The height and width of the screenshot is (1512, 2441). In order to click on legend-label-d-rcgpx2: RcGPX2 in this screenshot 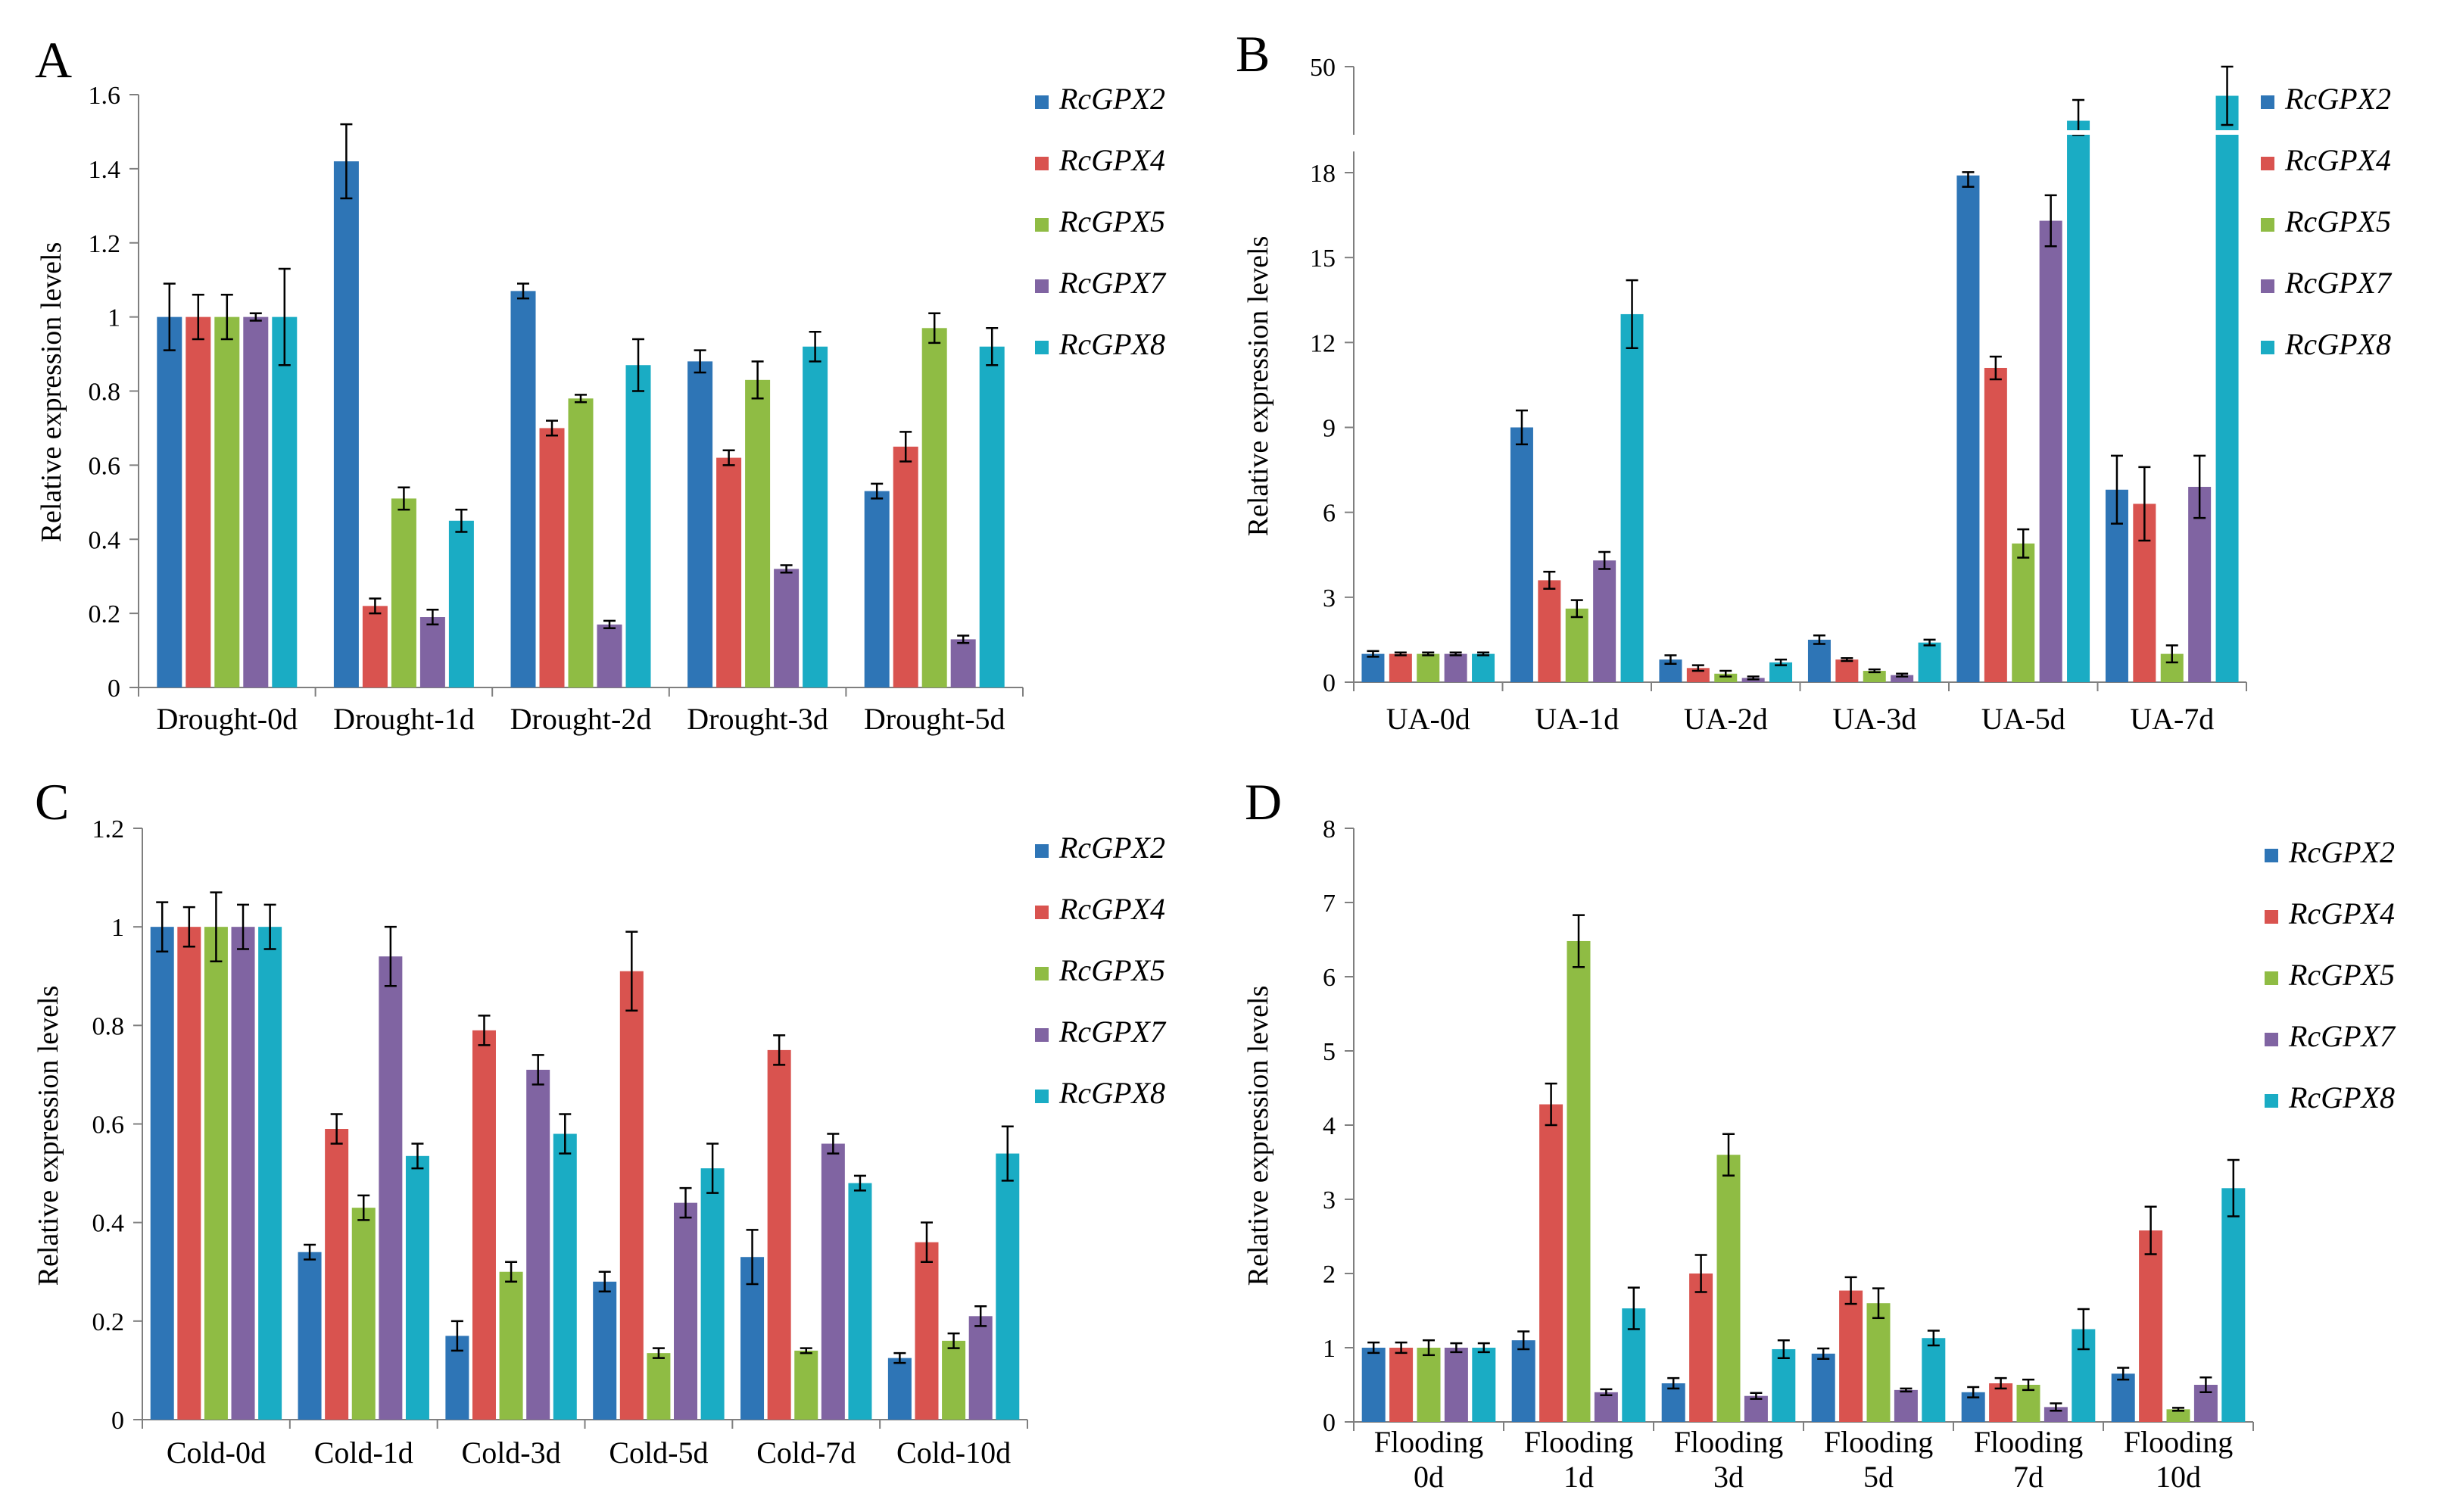, I will do `click(2341, 852)`.